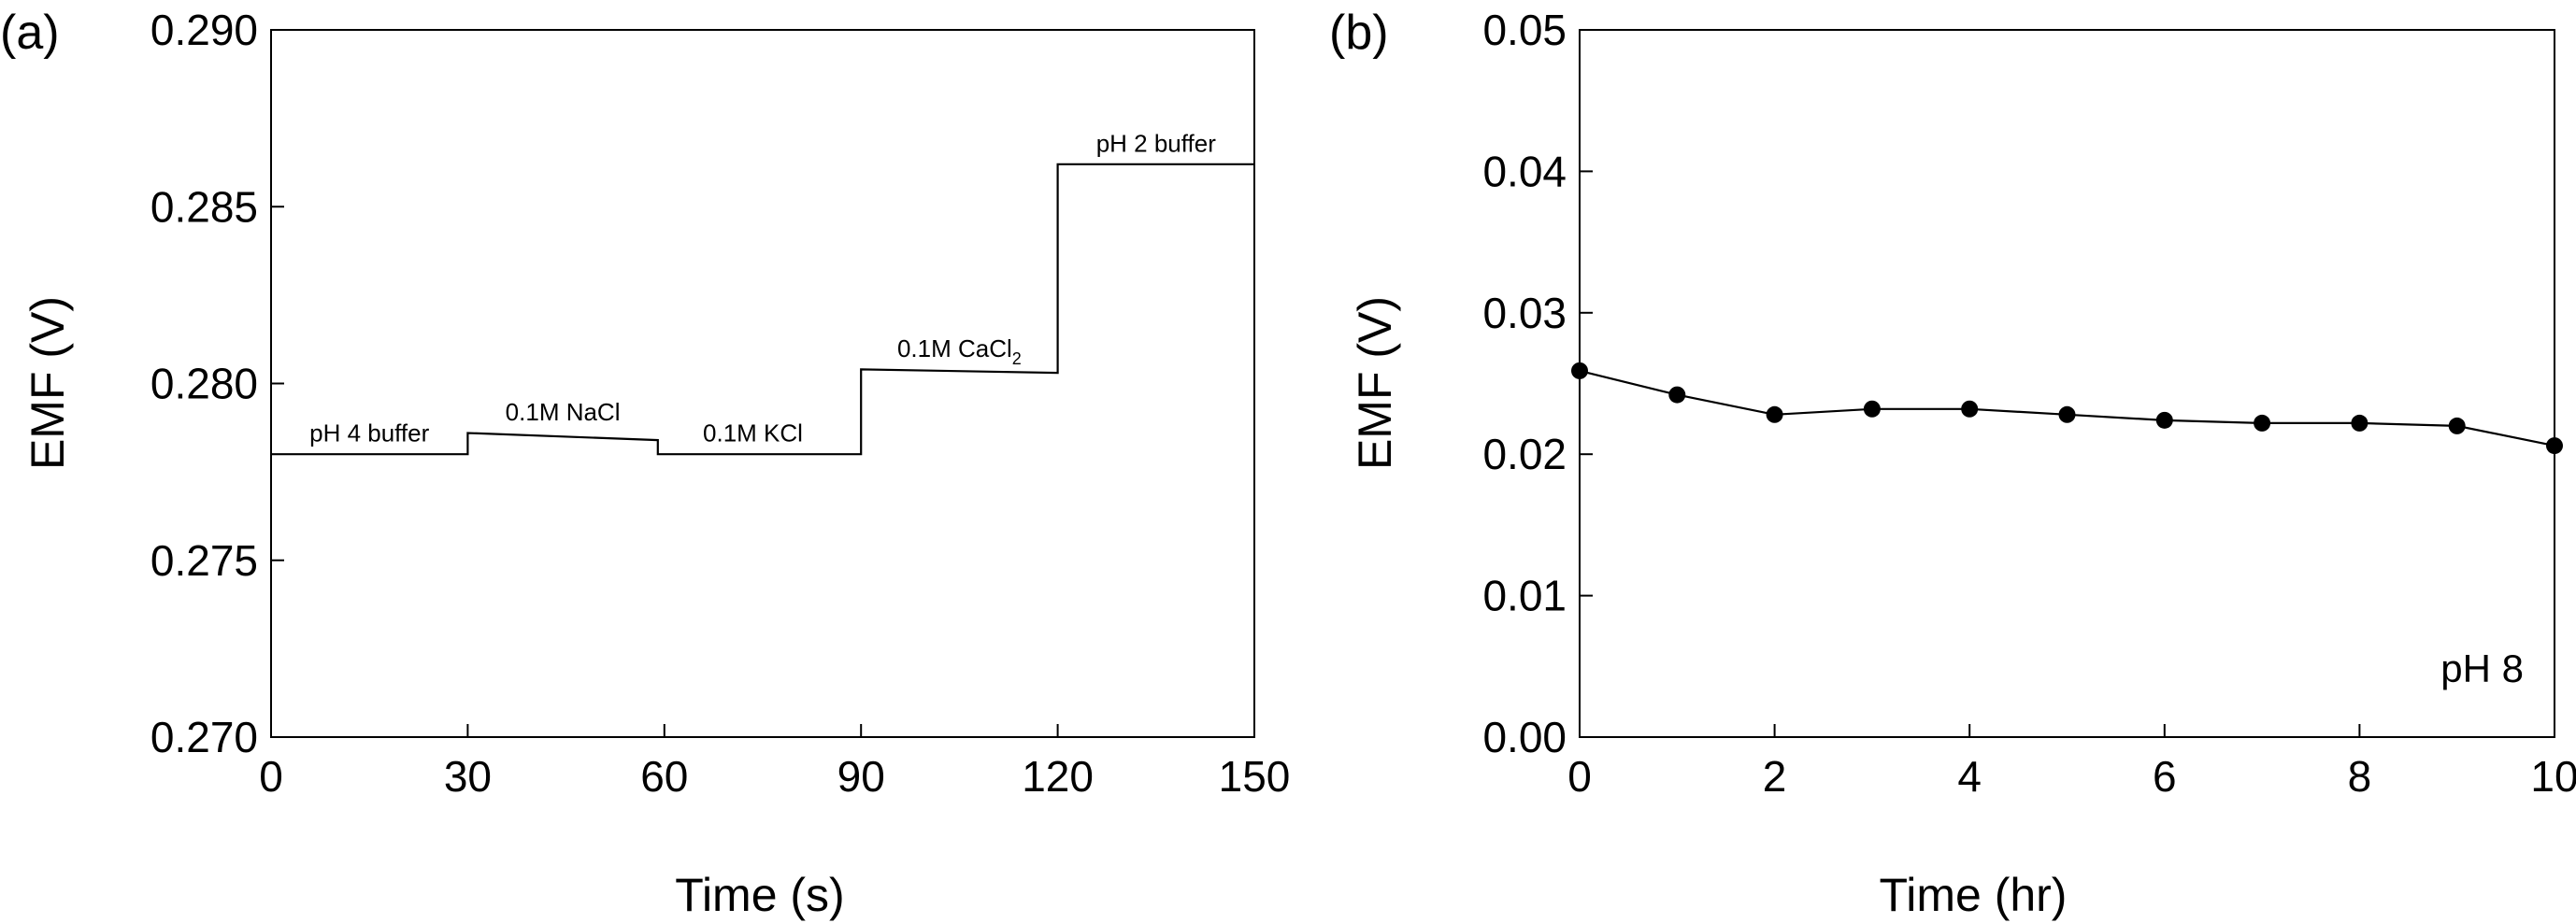 This screenshot has height=923, width=2576. Describe the element at coordinates (2553, 776) in the screenshot. I see `x-tick-label-b: 10` at that location.